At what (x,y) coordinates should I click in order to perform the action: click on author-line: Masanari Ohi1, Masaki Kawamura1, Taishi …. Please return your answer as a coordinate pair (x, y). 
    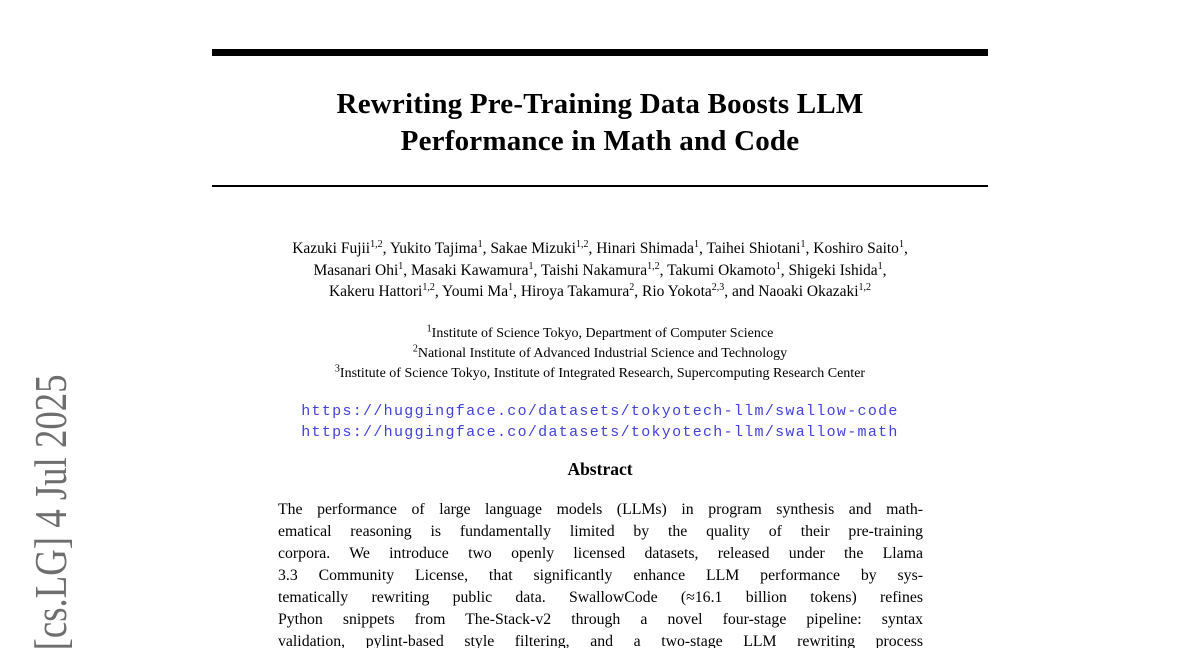
    Looking at the image, I should click on (600, 271).